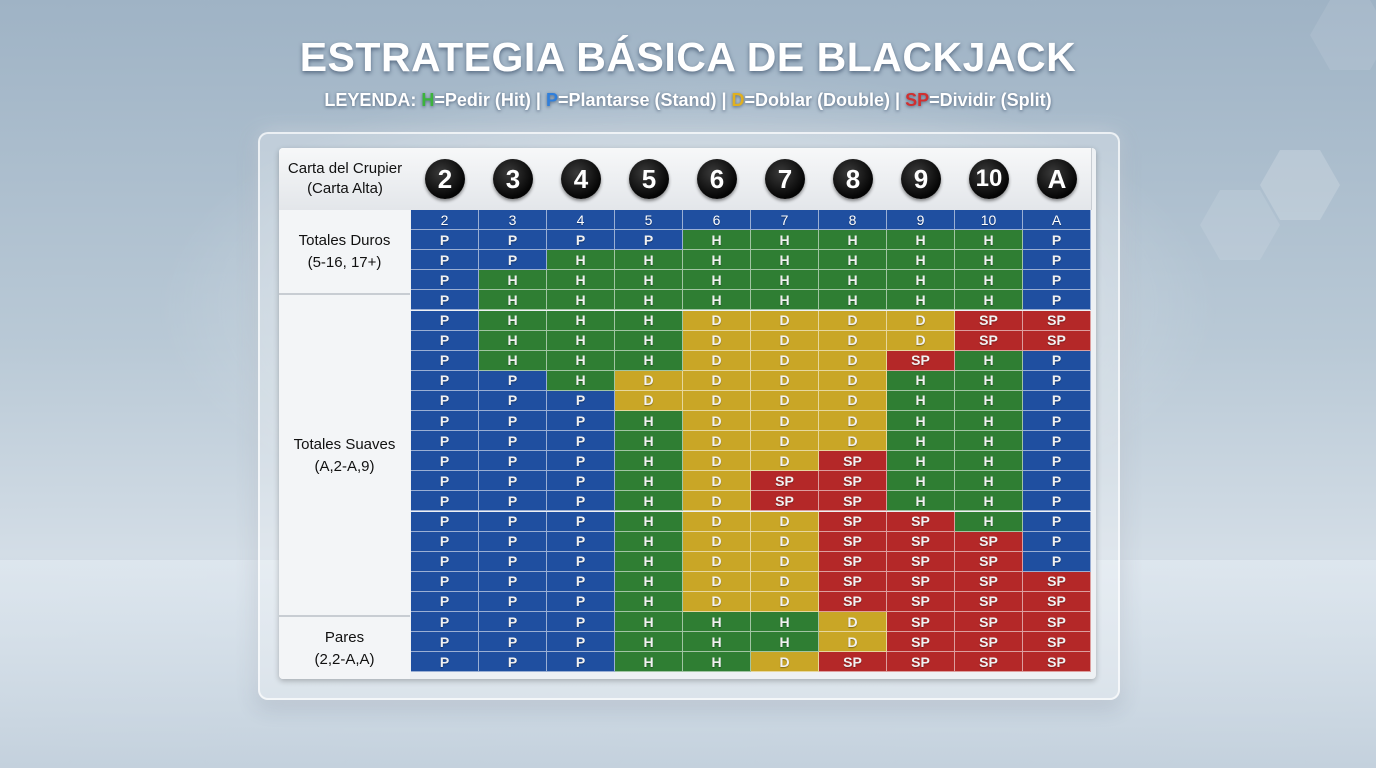  What do you see at coordinates (344, 444) in the screenshot?
I see `group-label-line1: Totales Suaves` at bounding box center [344, 444].